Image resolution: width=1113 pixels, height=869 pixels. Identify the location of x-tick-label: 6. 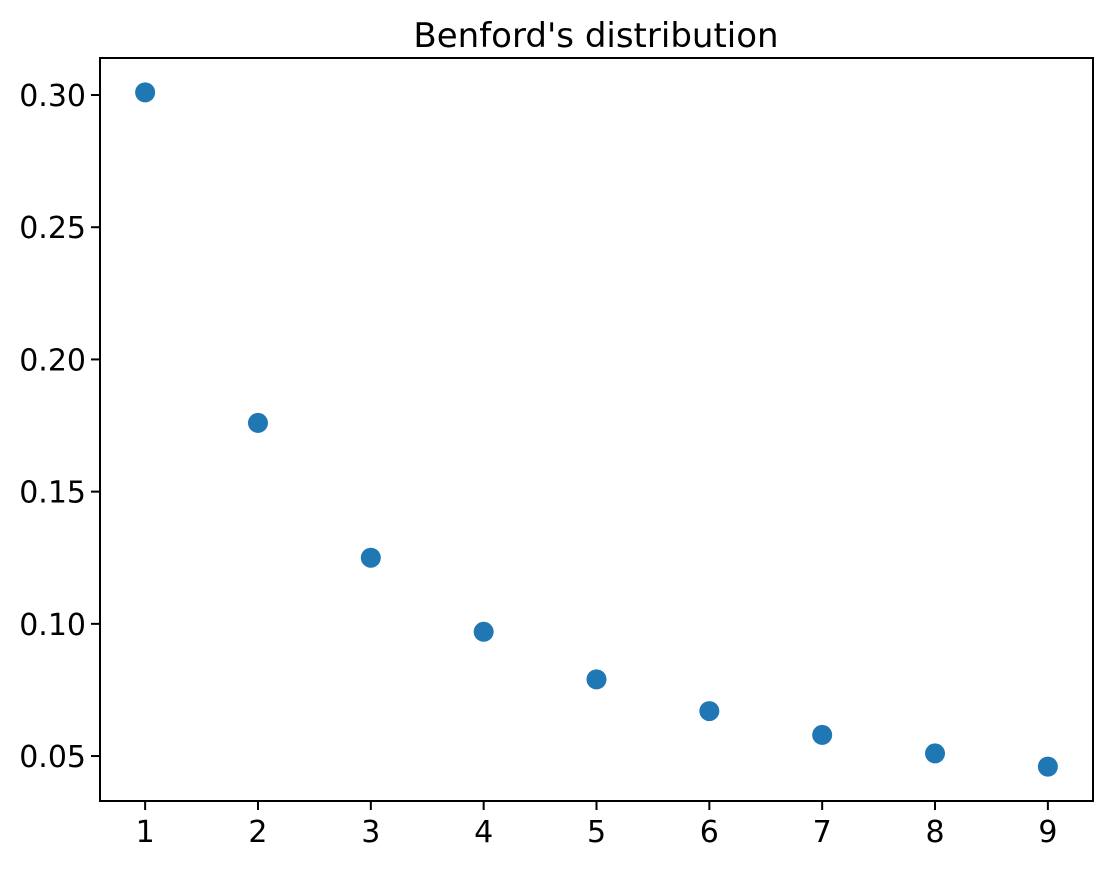
(709, 832).